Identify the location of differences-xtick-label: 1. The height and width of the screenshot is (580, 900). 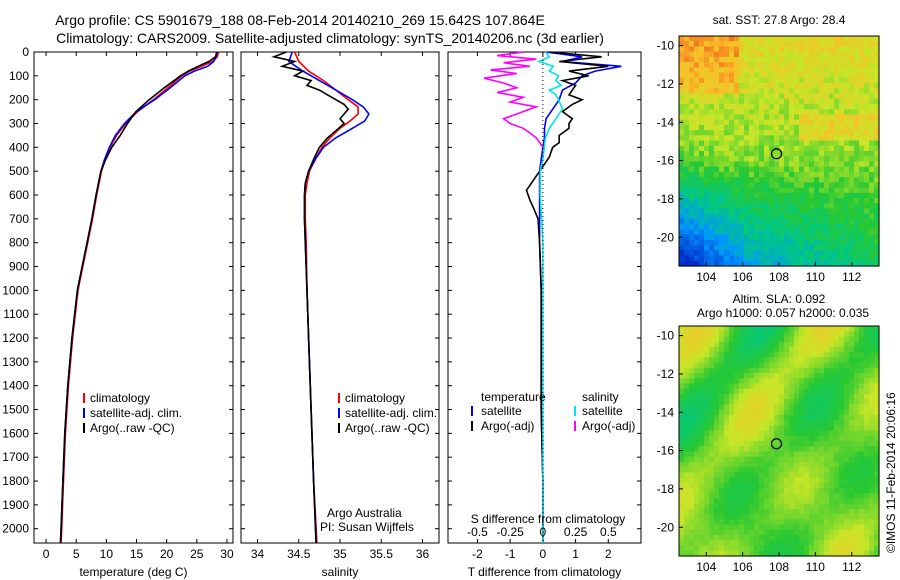
(575, 554).